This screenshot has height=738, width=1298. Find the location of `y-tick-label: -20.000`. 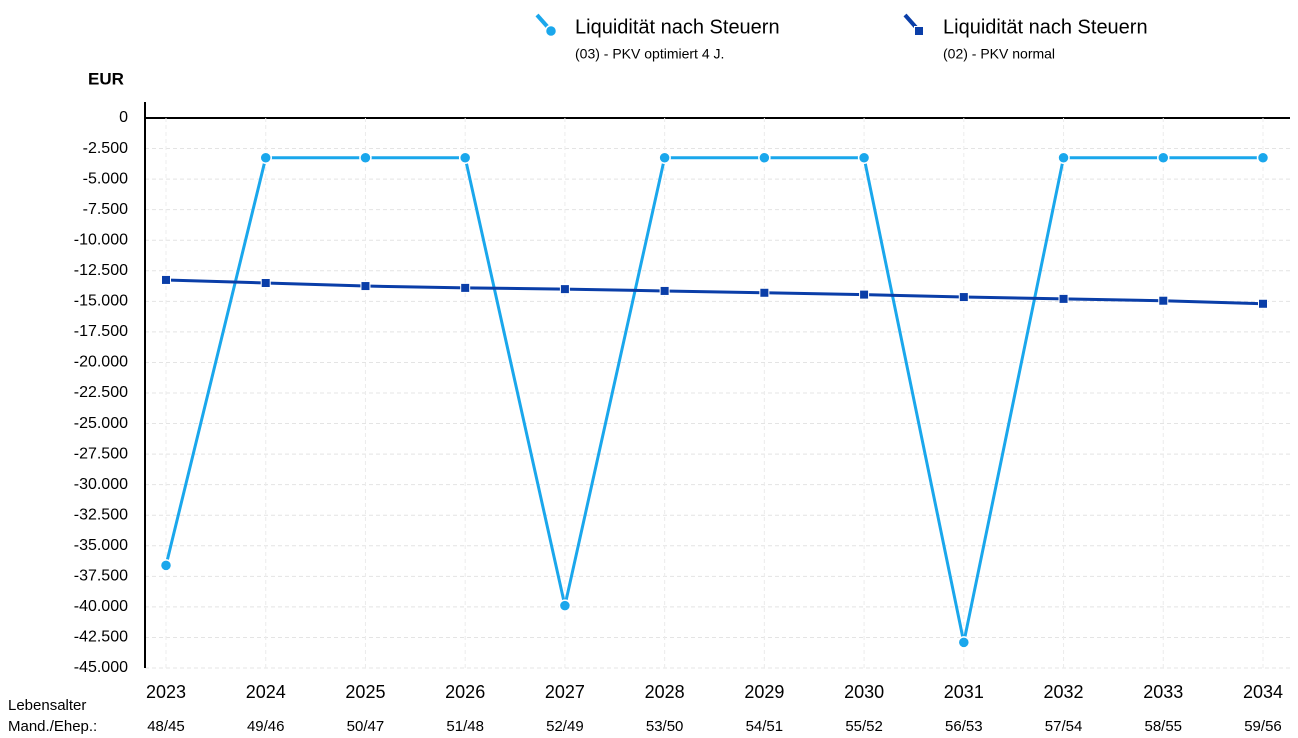

y-tick-label: -20.000 is located at coordinates (101, 362).